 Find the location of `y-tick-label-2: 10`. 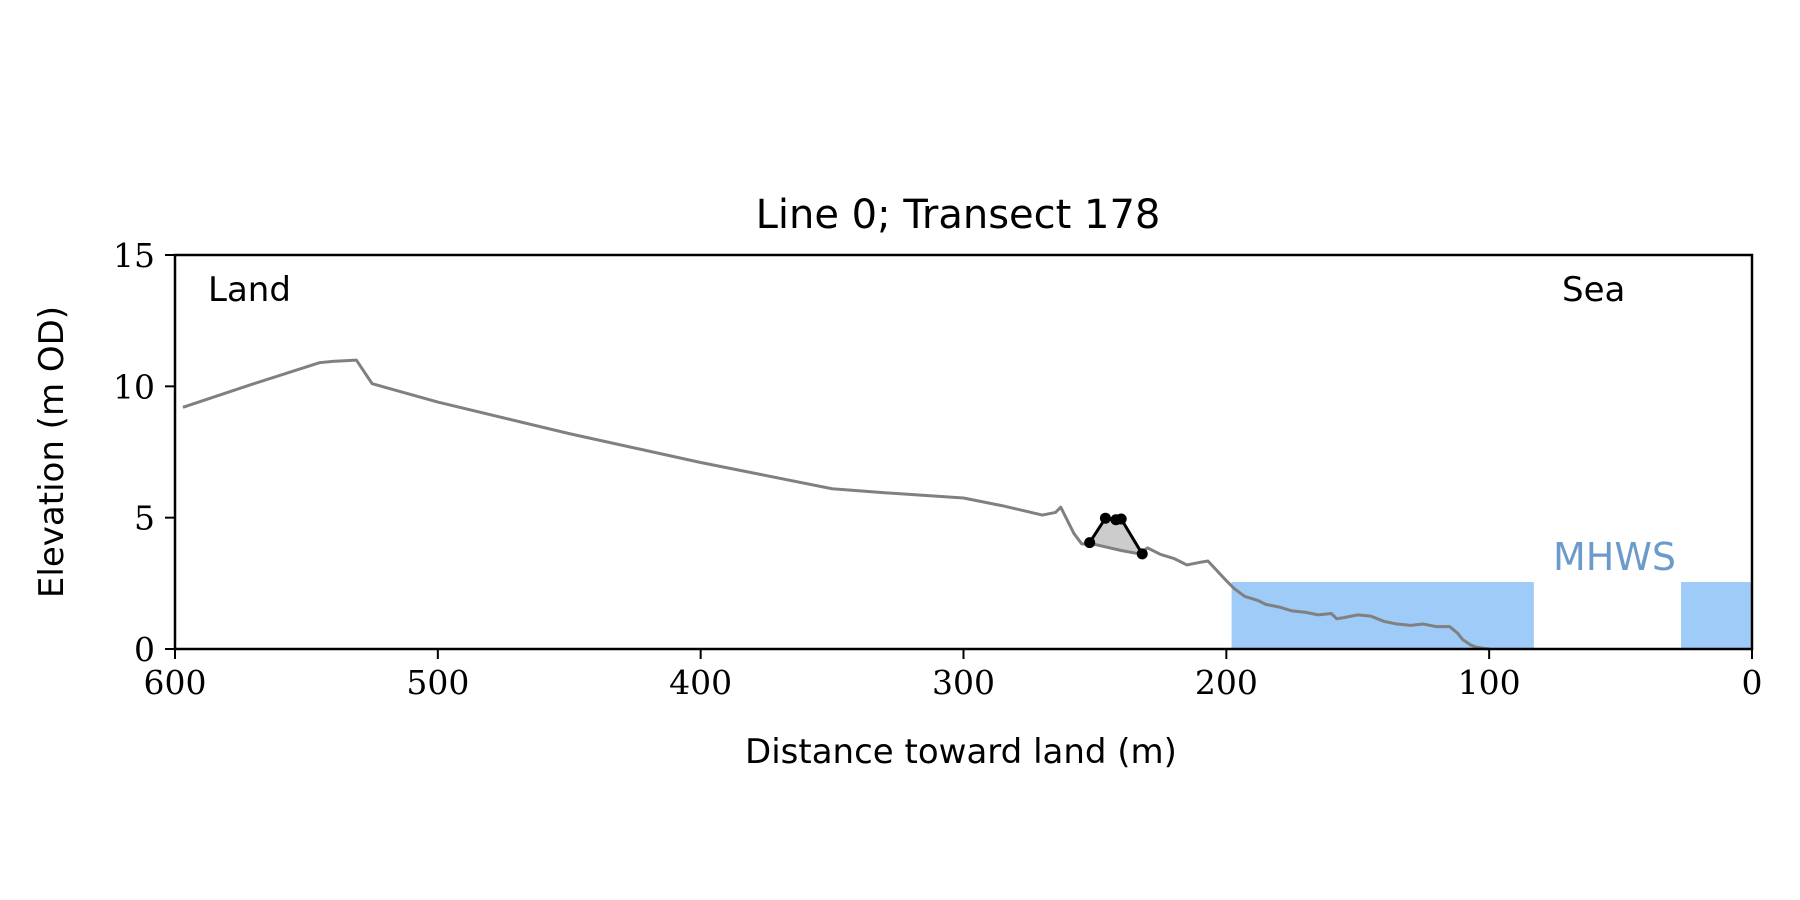

y-tick-label-2: 10 is located at coordinates (134, 386).